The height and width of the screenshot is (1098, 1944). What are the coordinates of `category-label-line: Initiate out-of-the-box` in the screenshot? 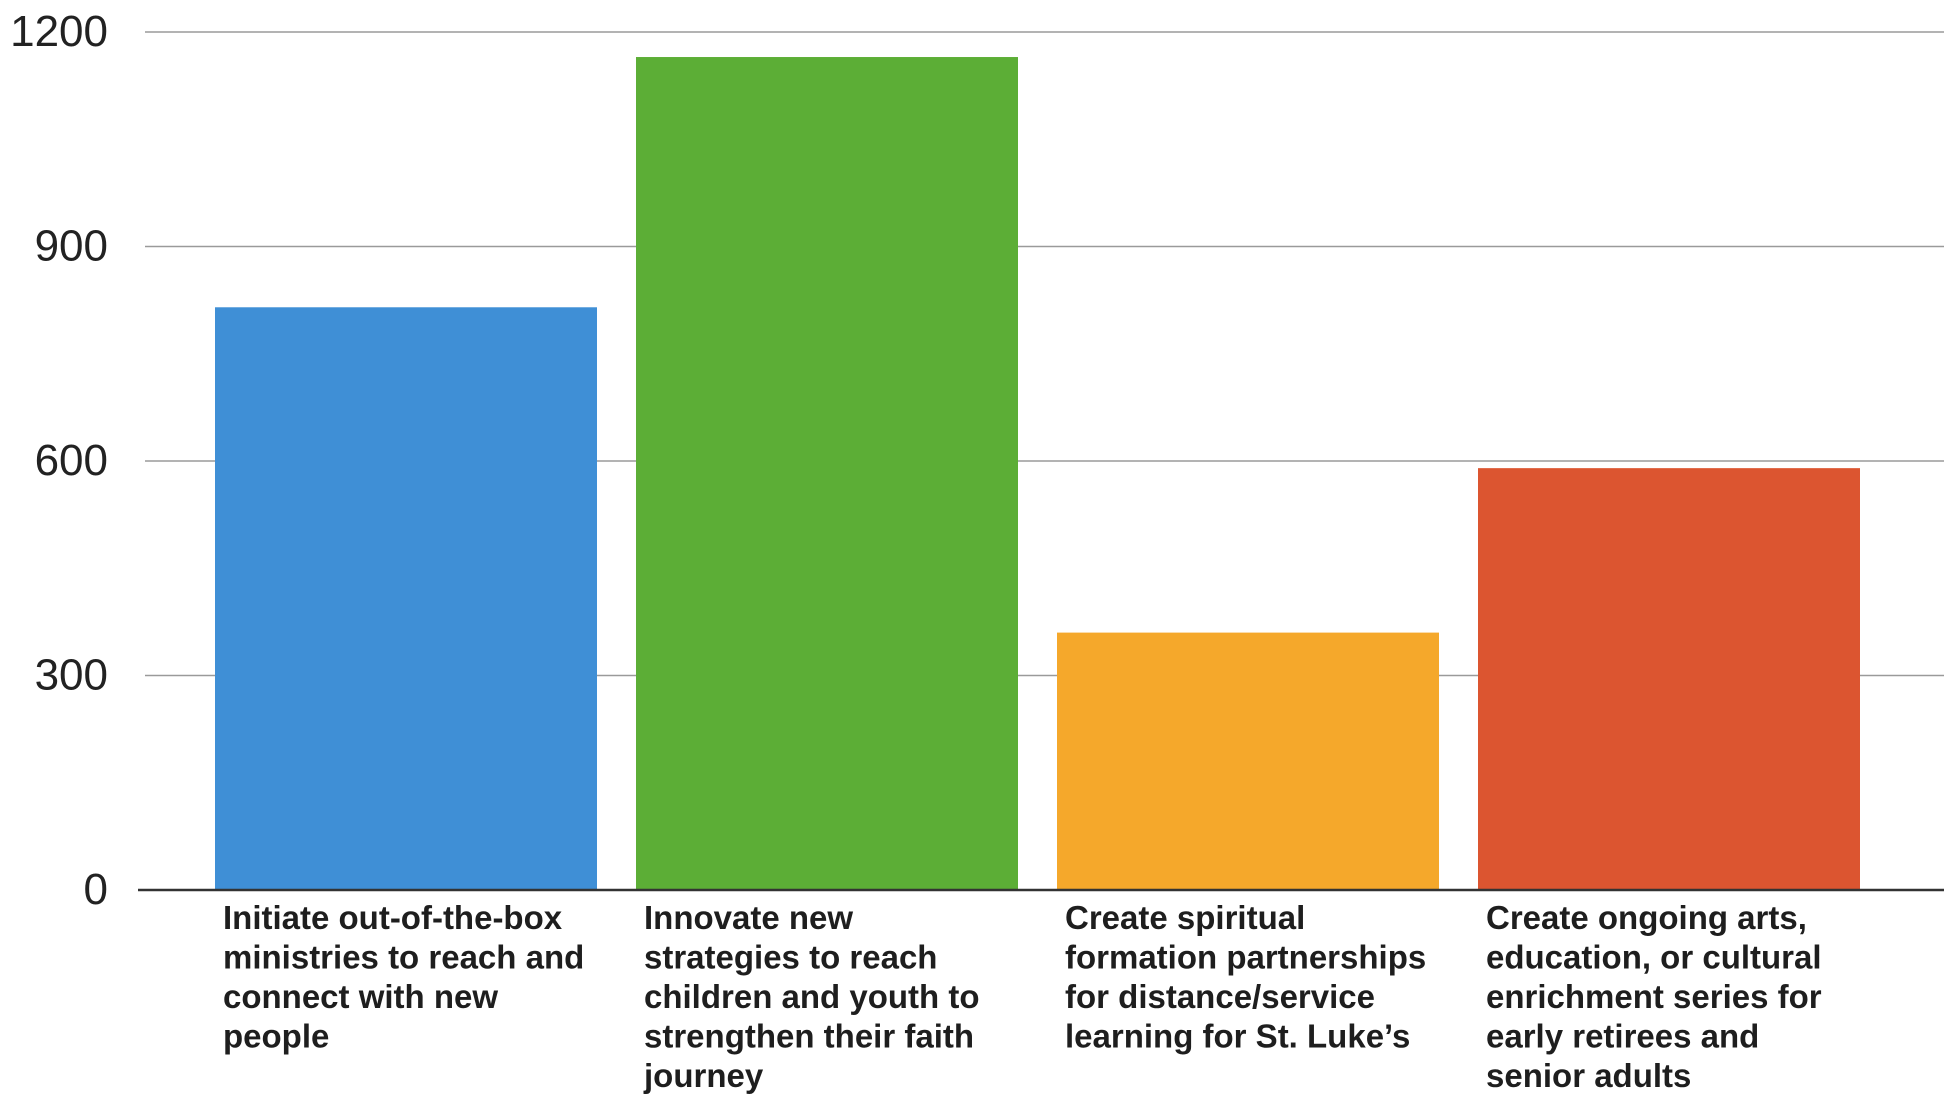 It's located at (393, 917).